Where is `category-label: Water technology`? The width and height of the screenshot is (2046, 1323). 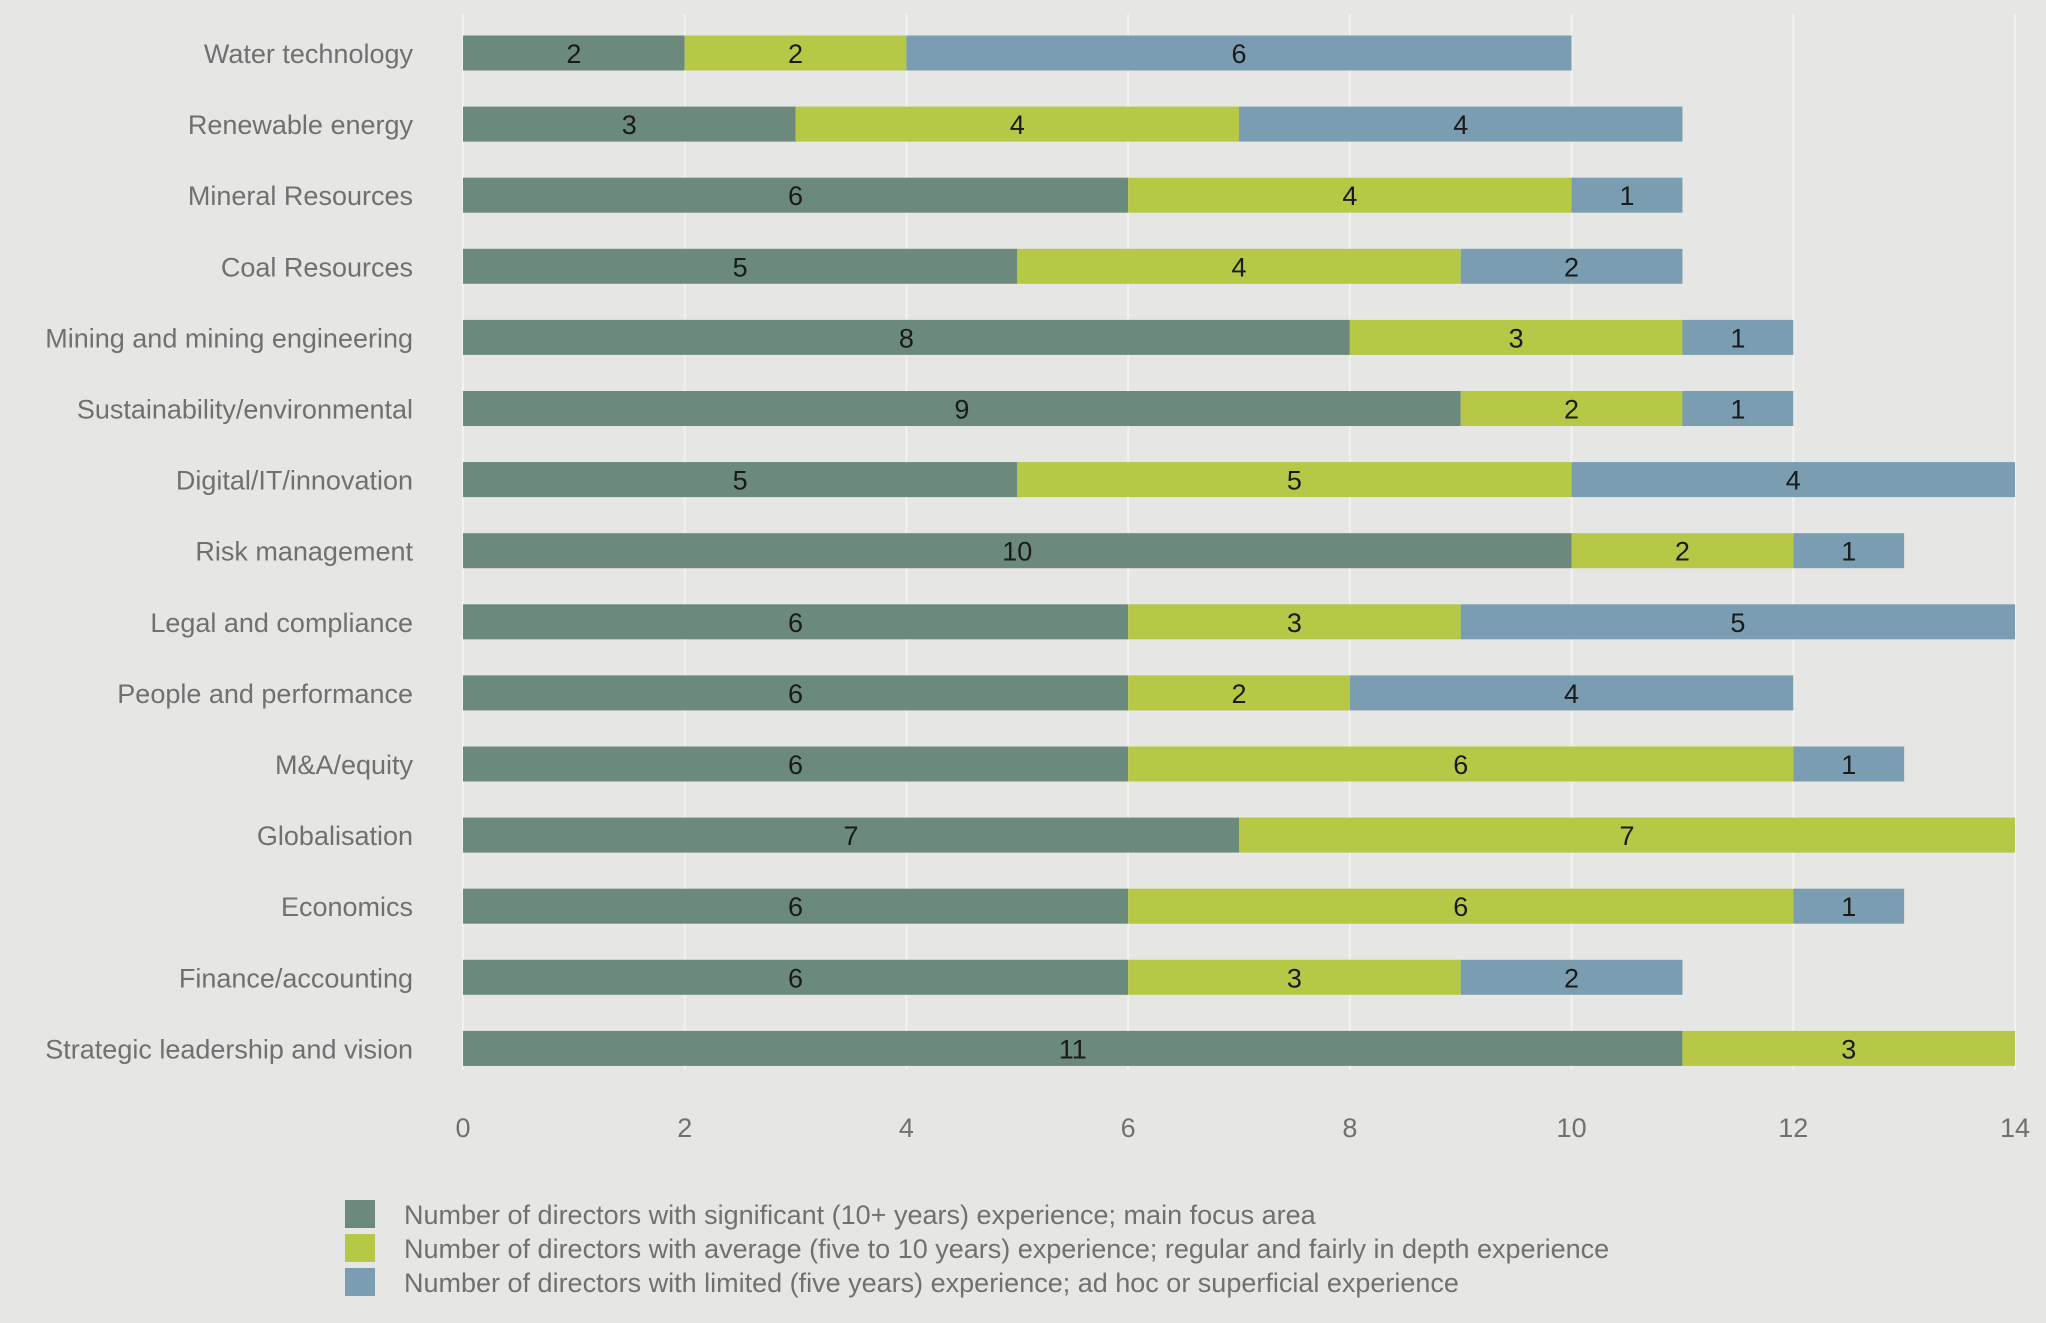
category-label: Water technology is located at coordinates (309, 54).